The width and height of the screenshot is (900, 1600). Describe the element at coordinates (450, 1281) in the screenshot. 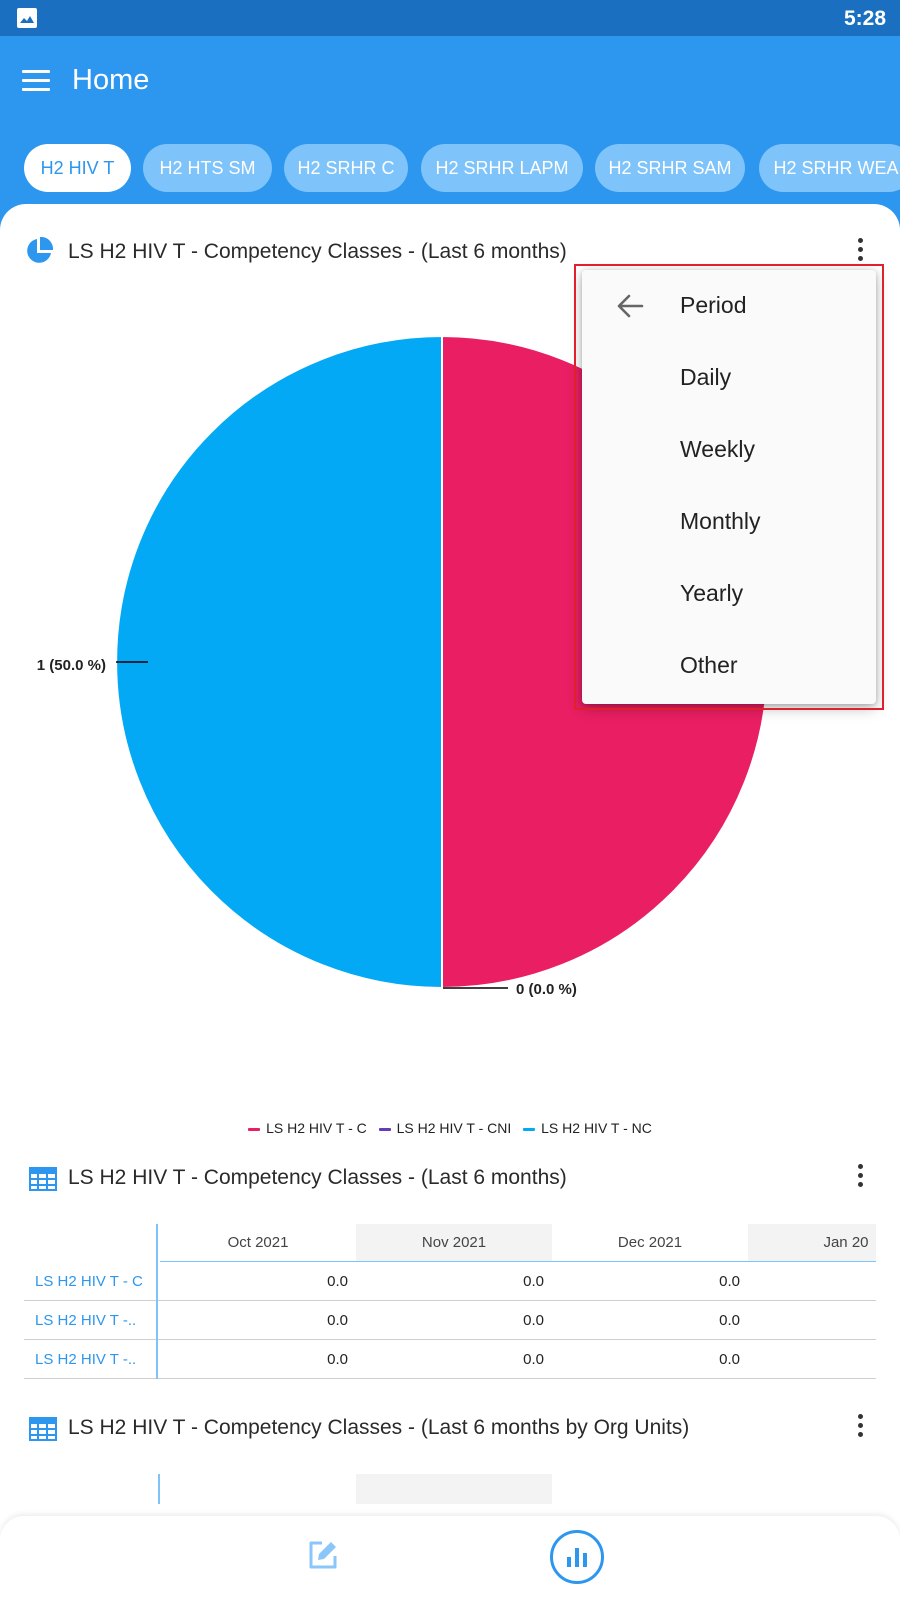

I see `table-row: LS H2 HIV T - C 0.0 0.0 0.0` at that location.